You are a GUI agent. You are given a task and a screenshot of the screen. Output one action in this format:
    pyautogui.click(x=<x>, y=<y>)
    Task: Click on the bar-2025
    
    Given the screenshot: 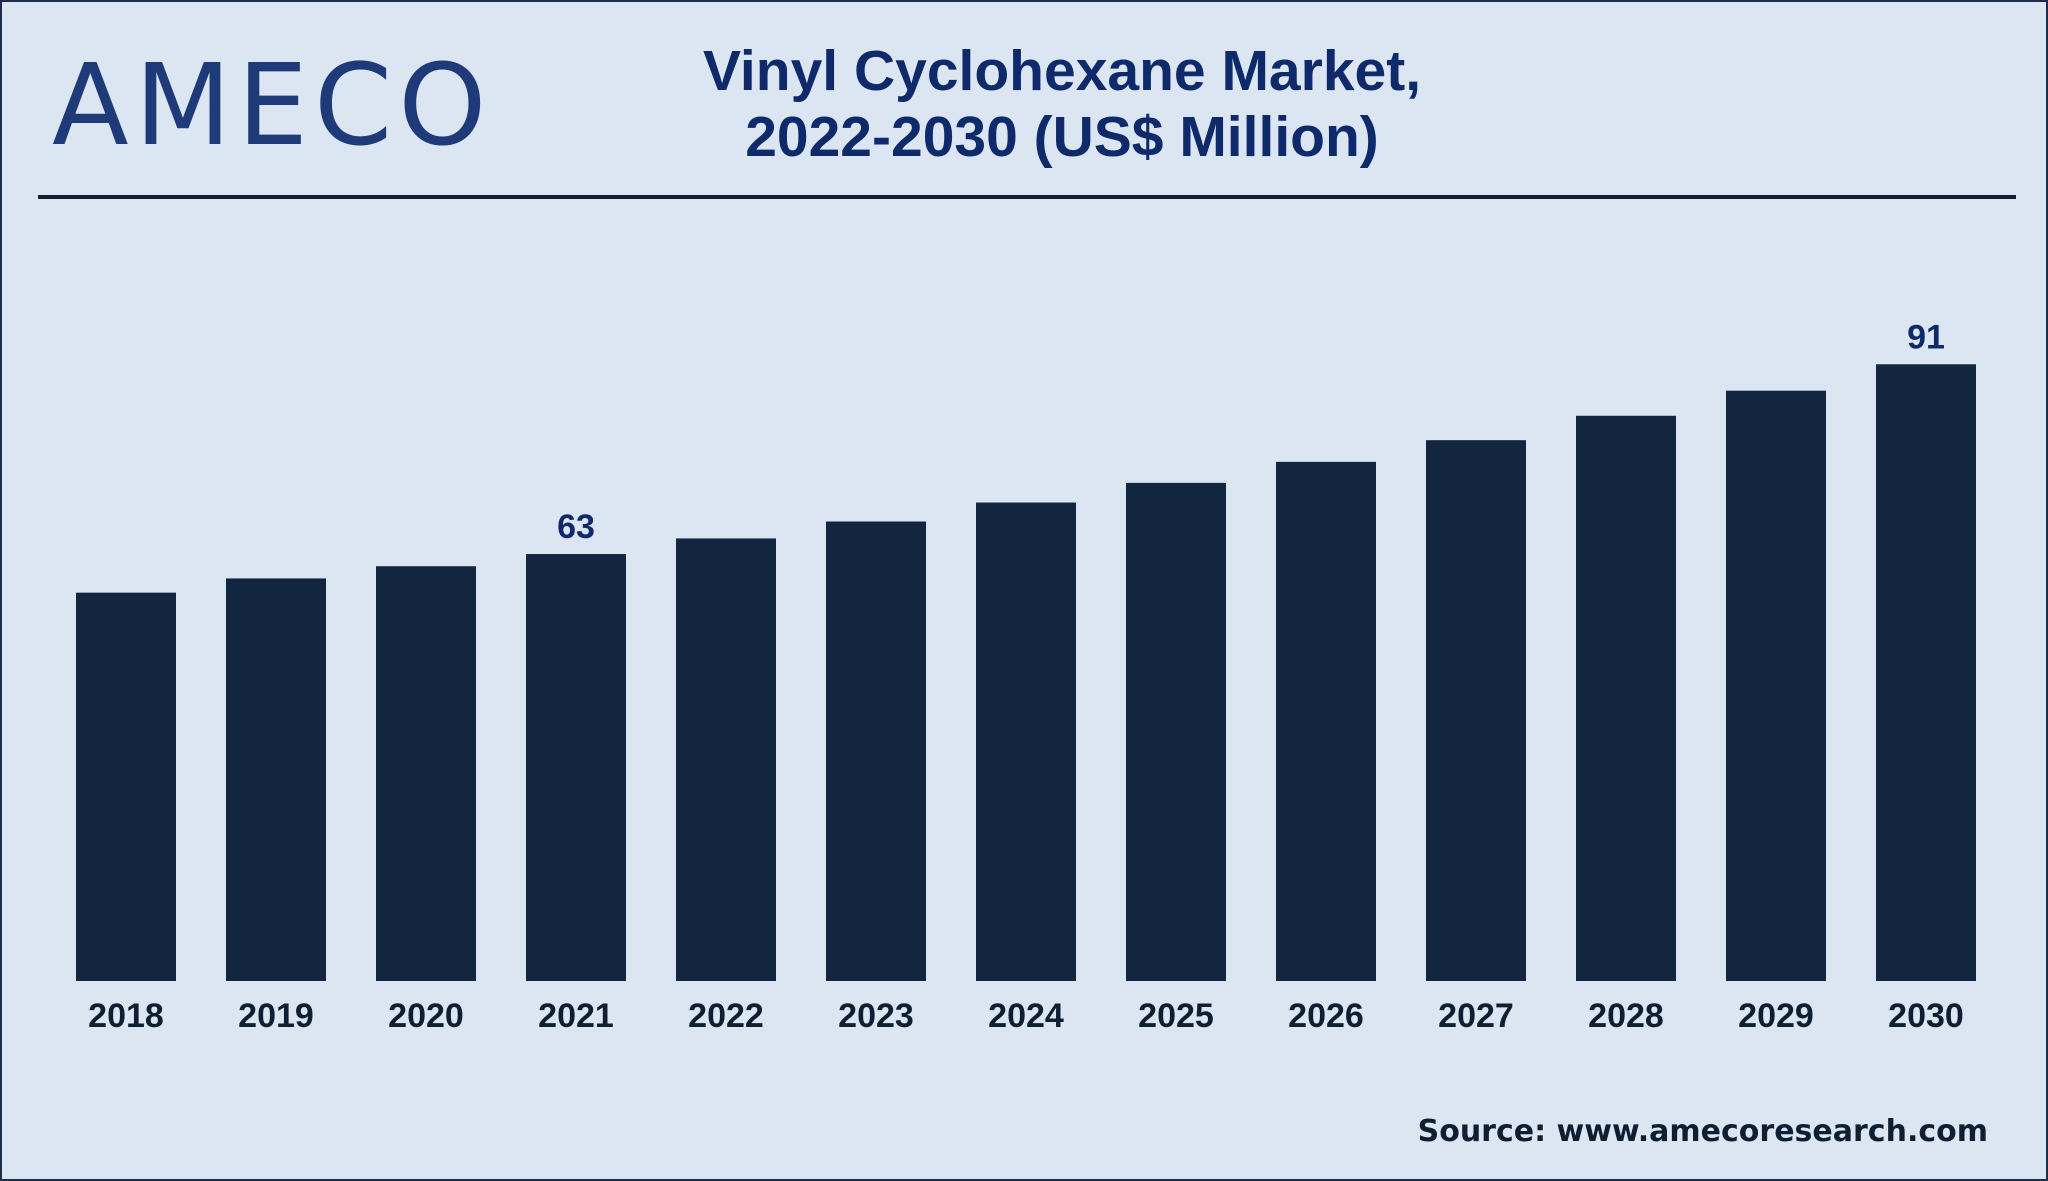 What is the action you would take?
    pyautogui.click(x=1176, y=731)
    